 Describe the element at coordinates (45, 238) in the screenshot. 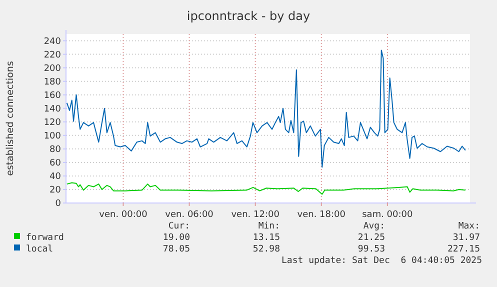

I see `legend-label: forward` at that location.